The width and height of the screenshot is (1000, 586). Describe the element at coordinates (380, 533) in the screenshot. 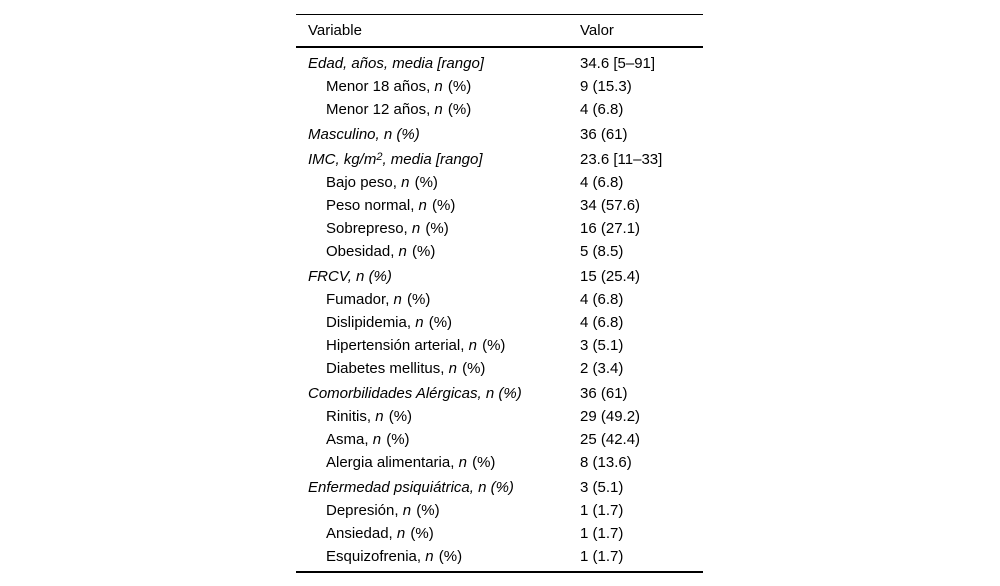

I see `row-variable-label: Ansiedad, n (%)` at that location.